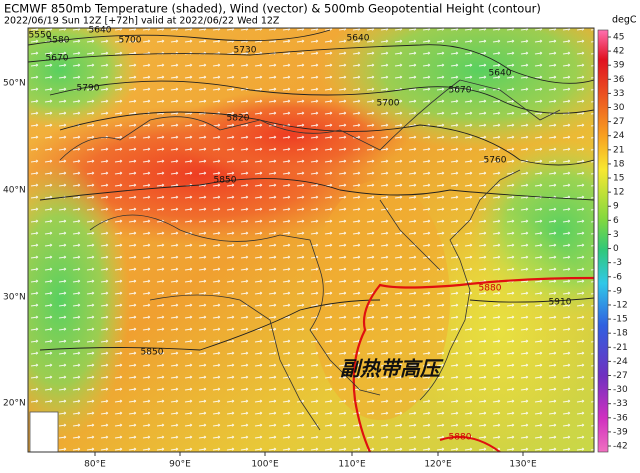  What do you see at coordinates (14, 84) in the screenshot?
I see `lat-label: 50°N` at bounding box center [14, 84].